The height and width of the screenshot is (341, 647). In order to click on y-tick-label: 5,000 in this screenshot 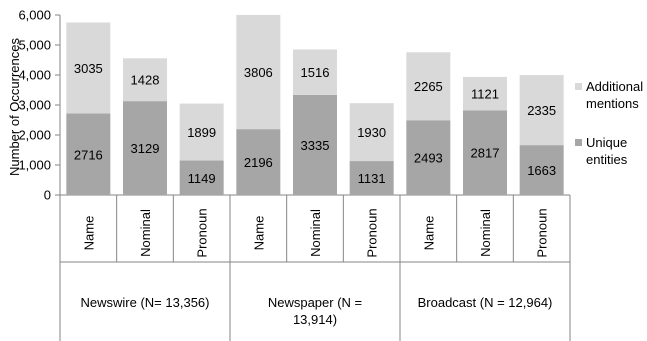, I will do `click(34, 45)`.